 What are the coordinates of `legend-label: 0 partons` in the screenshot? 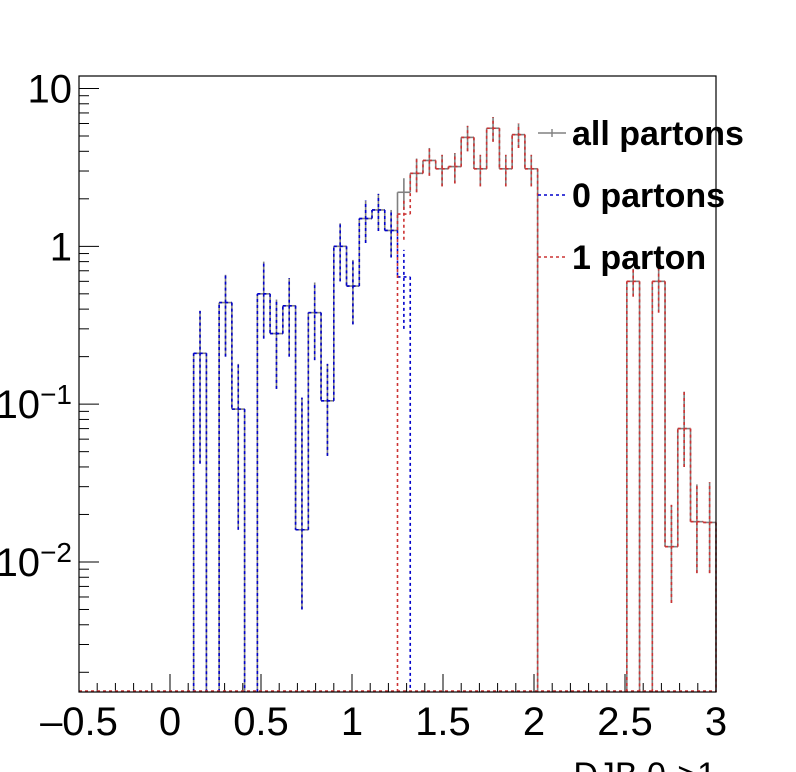 It's located at (648, 196).